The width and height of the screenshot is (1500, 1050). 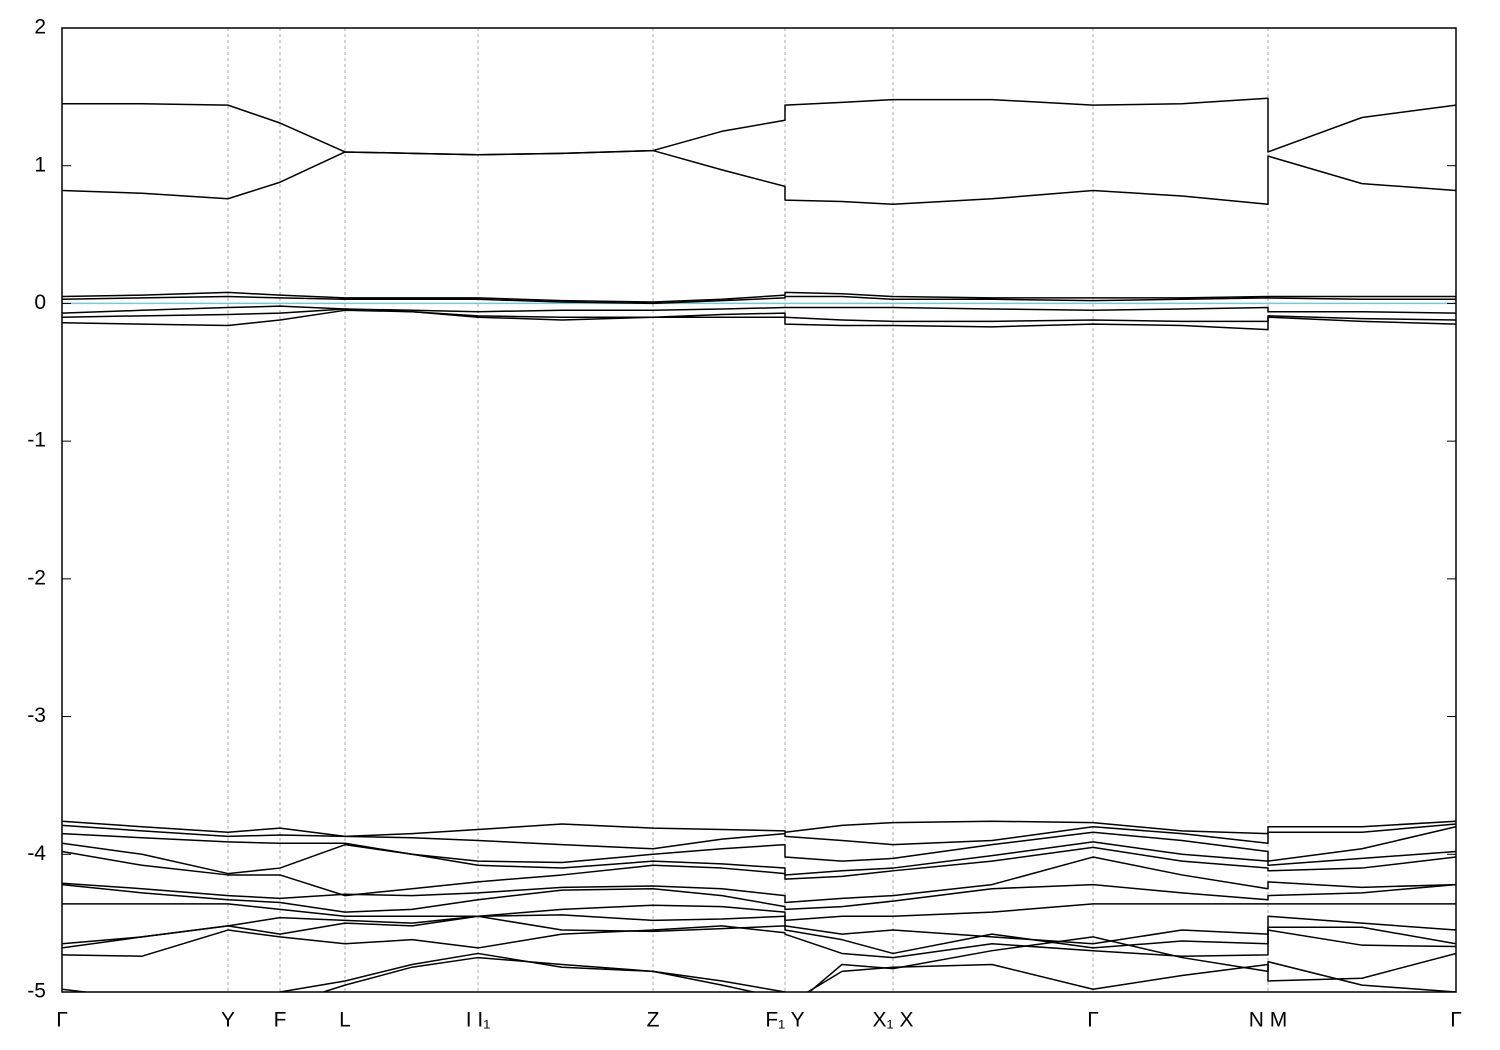 What do you see at coordinates (36, 577) in the screenshot?
I see `y-tick-label: -2` at bounding box center [36, 577].